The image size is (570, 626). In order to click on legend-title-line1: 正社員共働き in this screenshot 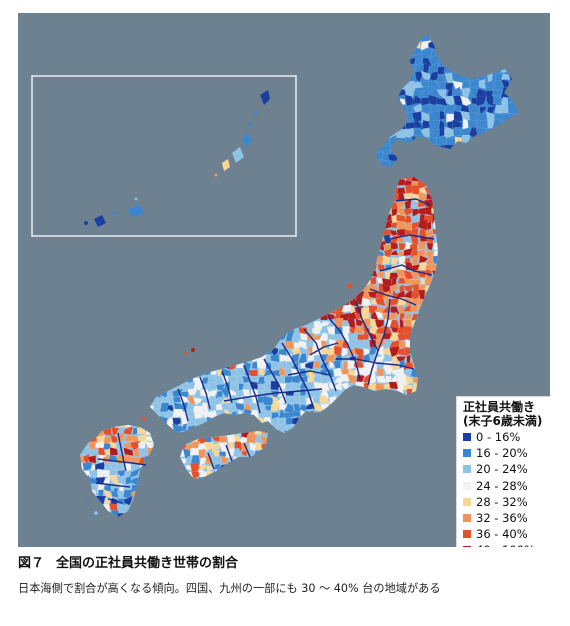, I will do `click(499, 407)`.